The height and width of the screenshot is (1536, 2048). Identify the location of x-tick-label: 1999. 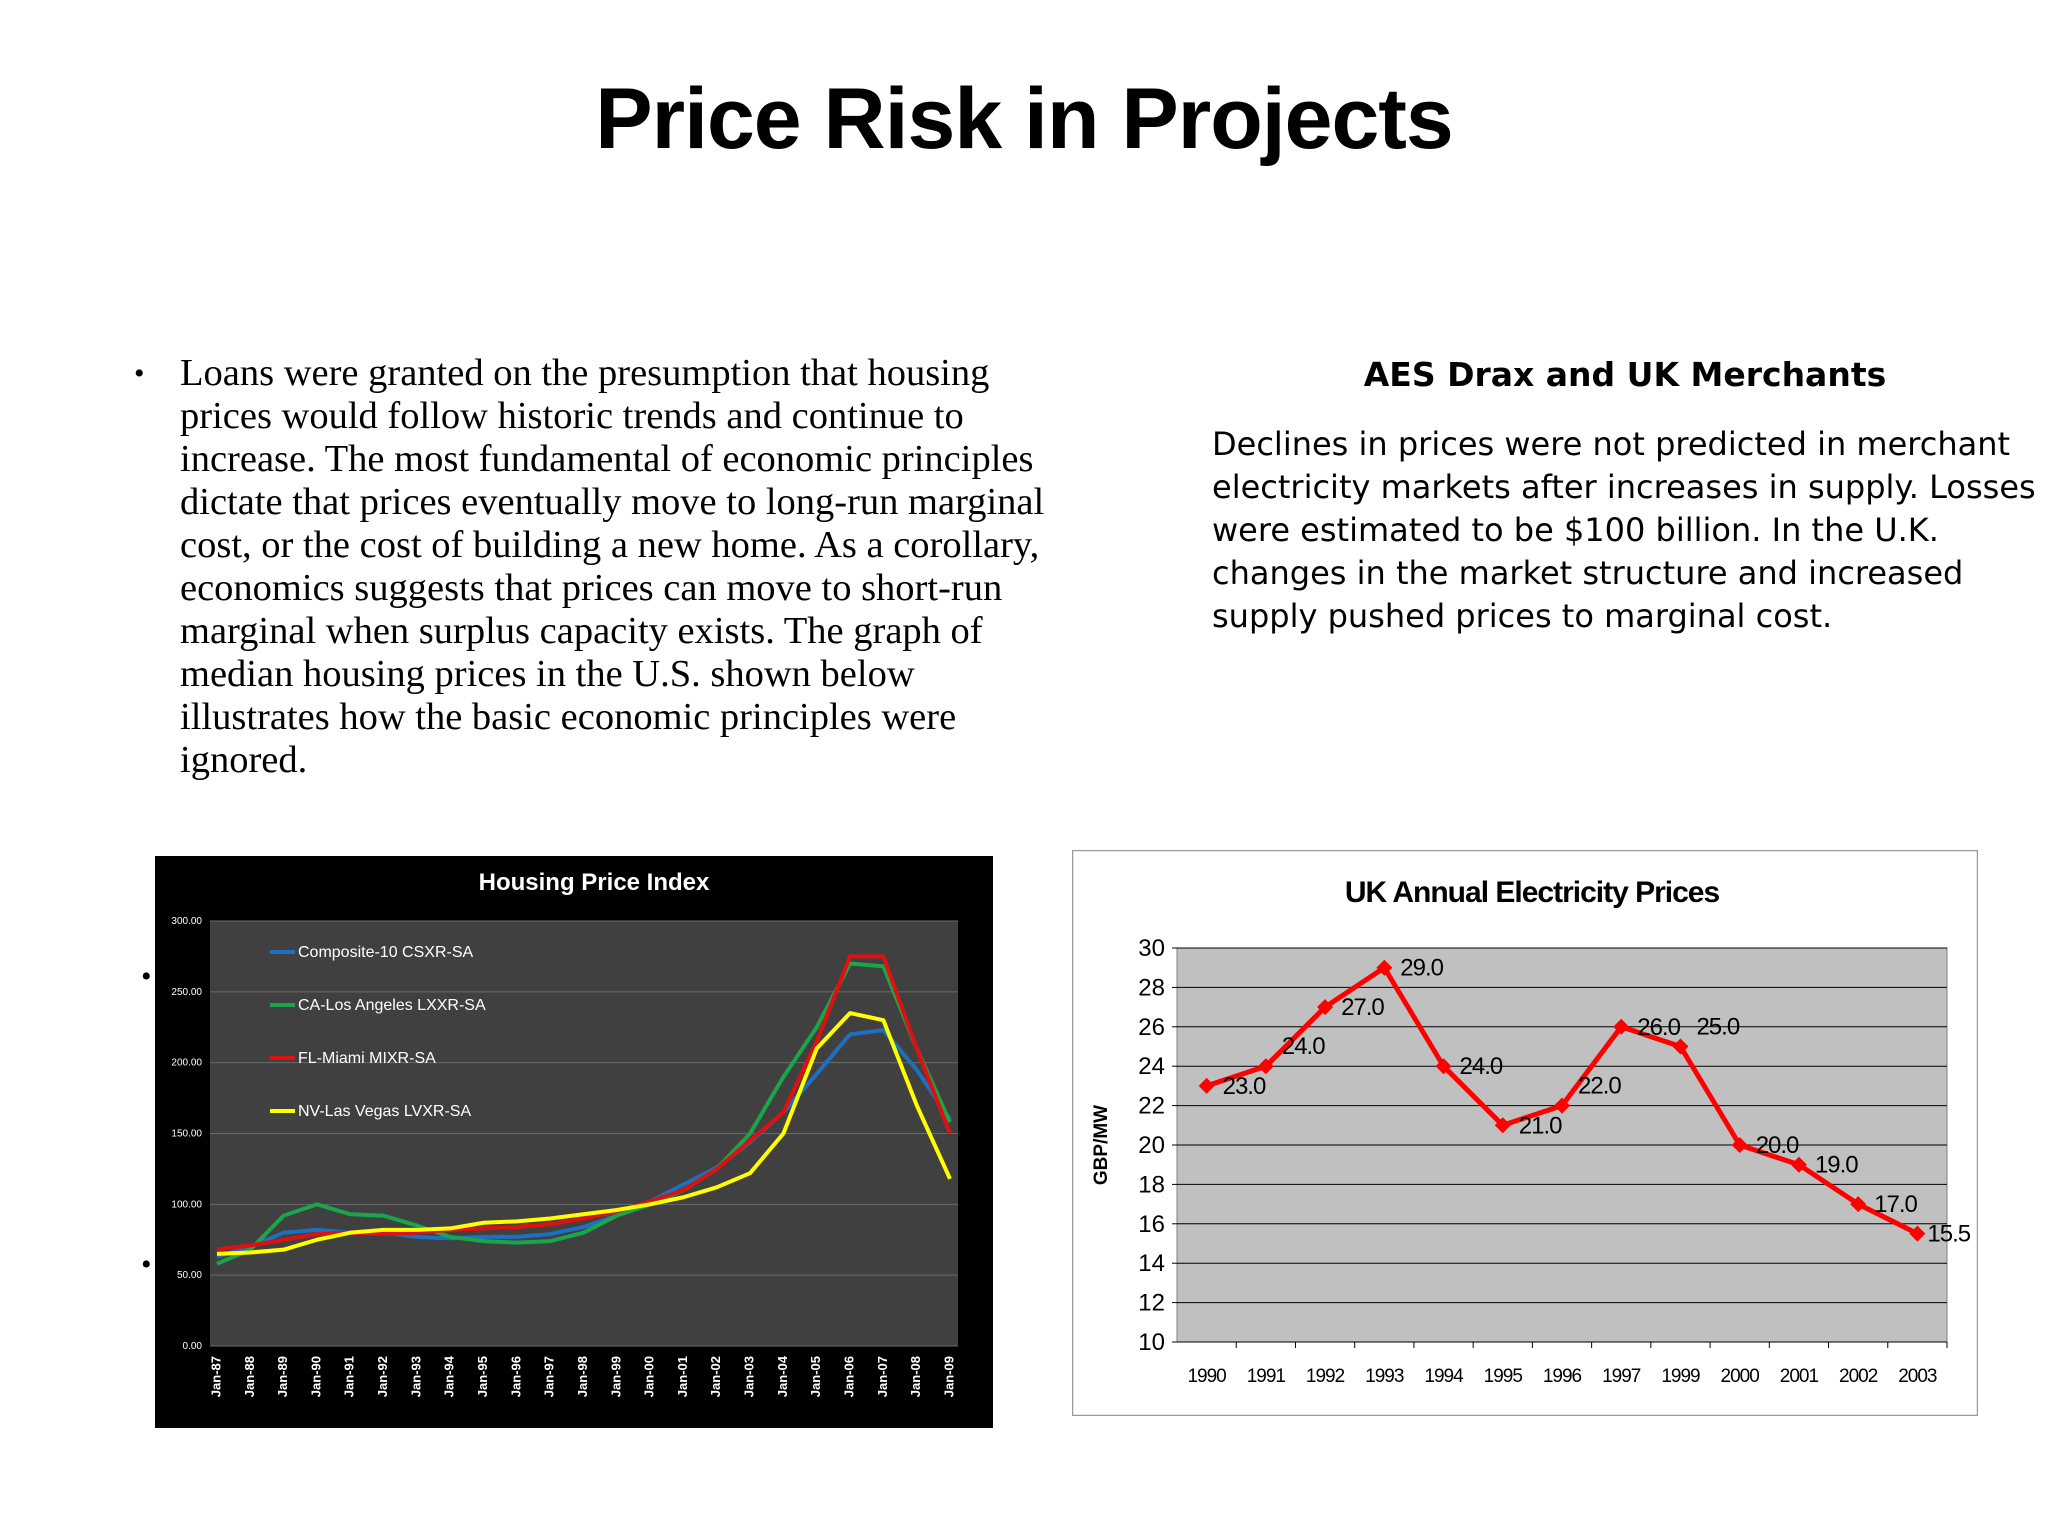
(1680, 1376).